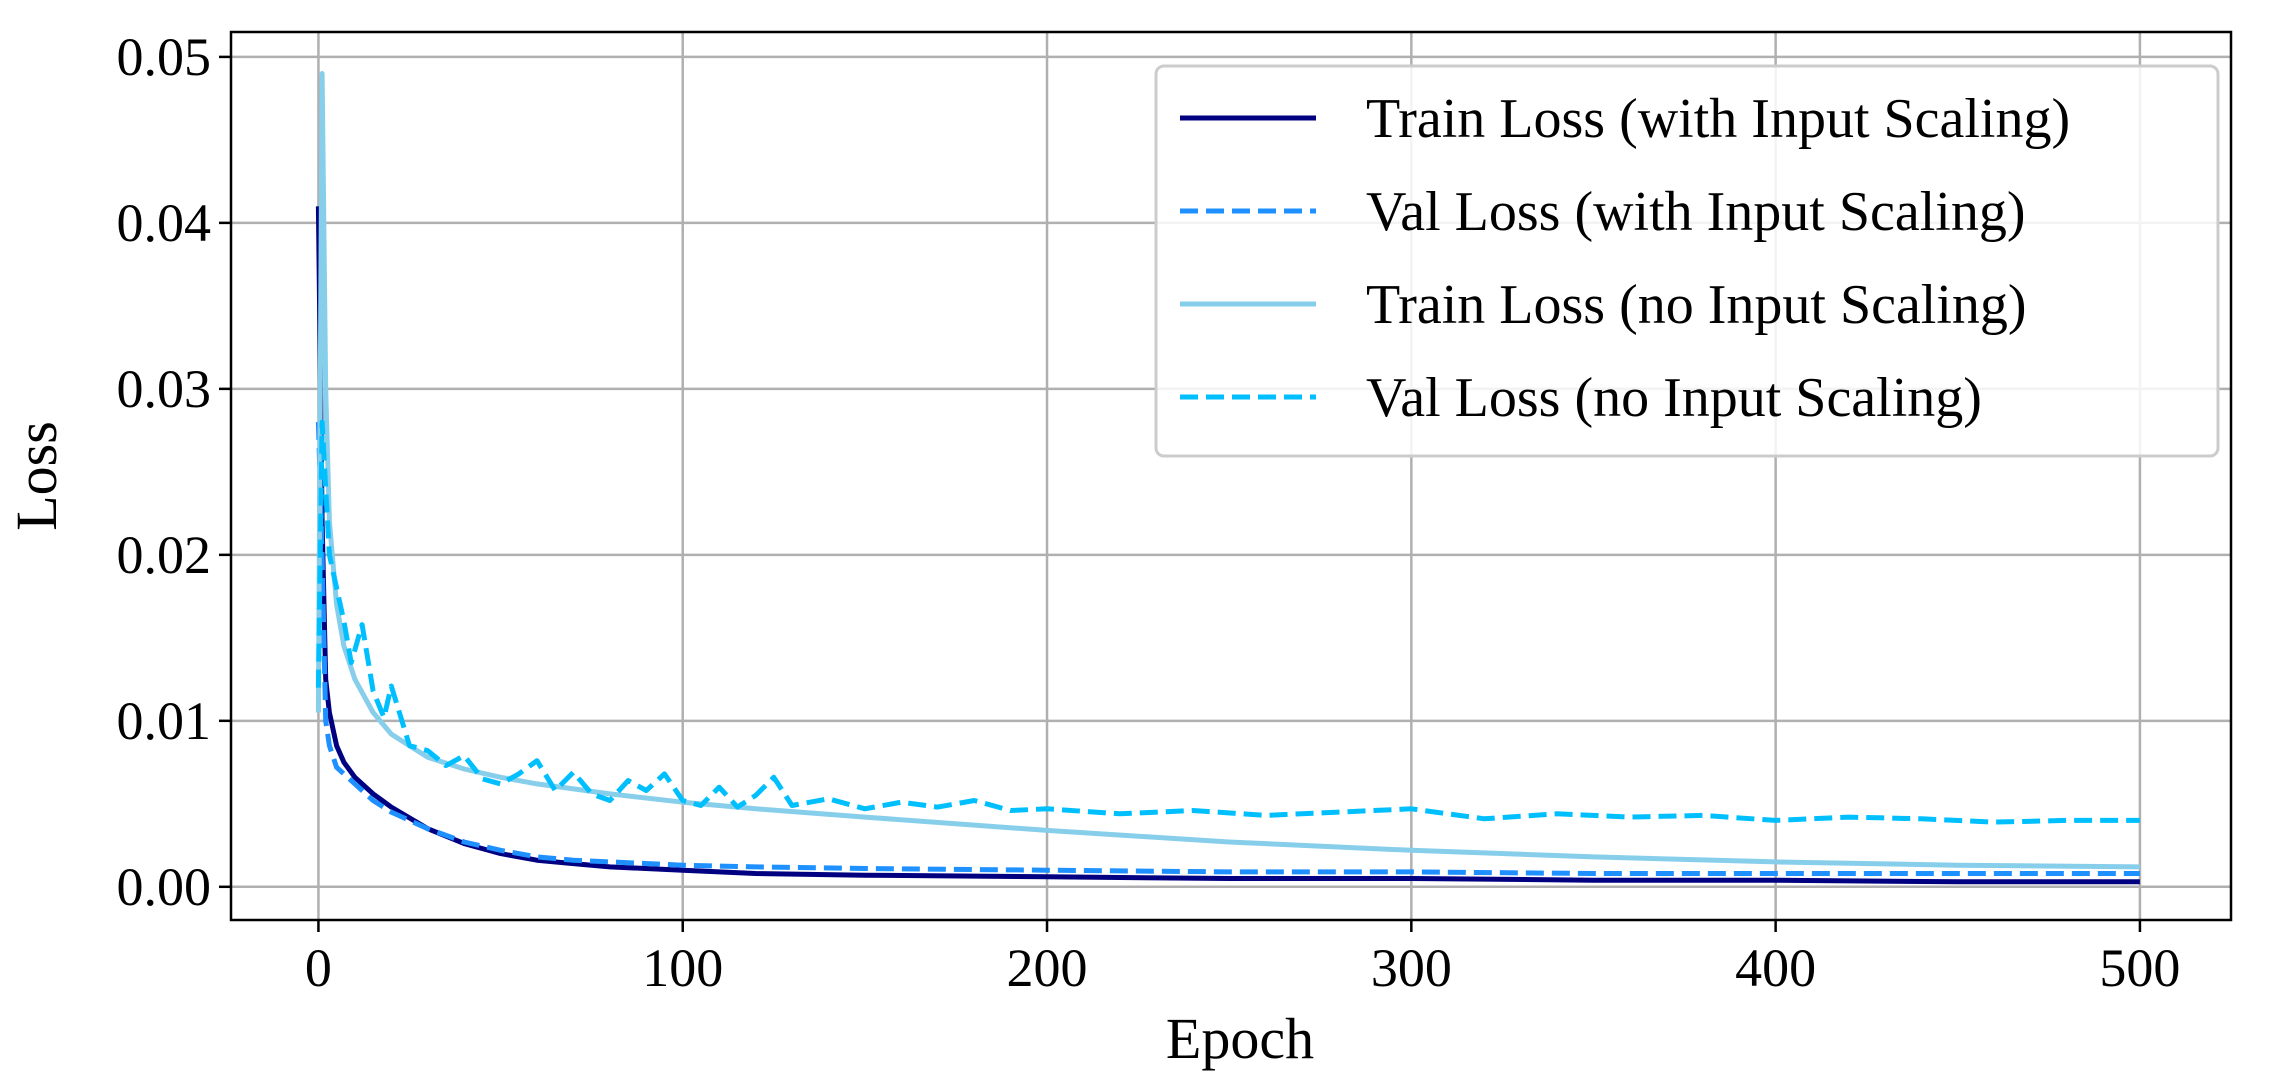  Describe the element at coordinates (36, 476) in the screenshot. I see `y-axis-label: Loss` at that location.